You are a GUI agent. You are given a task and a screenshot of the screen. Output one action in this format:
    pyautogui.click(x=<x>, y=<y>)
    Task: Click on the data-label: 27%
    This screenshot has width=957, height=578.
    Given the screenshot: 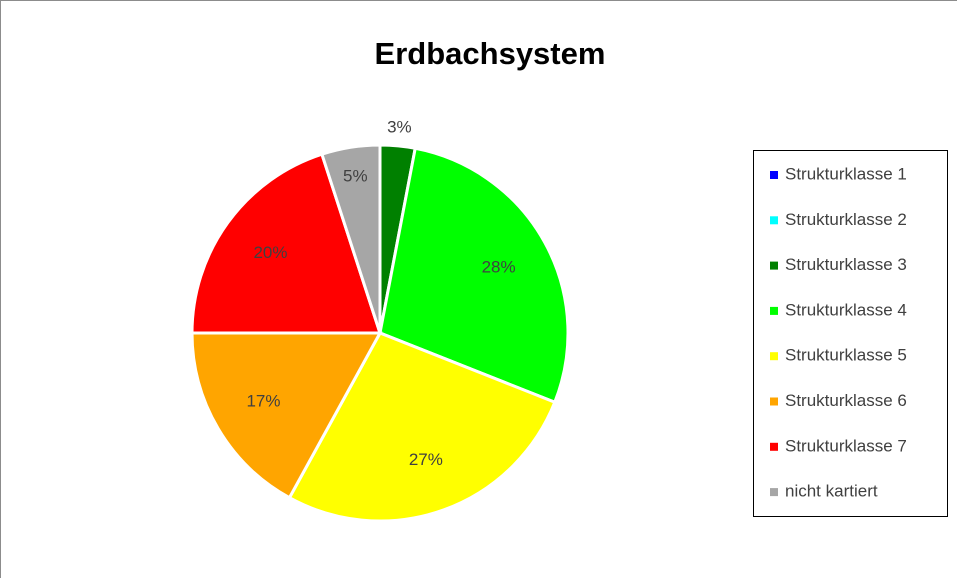 What is the action you would take?
    pyautogui.click(x=426, y=459)
    